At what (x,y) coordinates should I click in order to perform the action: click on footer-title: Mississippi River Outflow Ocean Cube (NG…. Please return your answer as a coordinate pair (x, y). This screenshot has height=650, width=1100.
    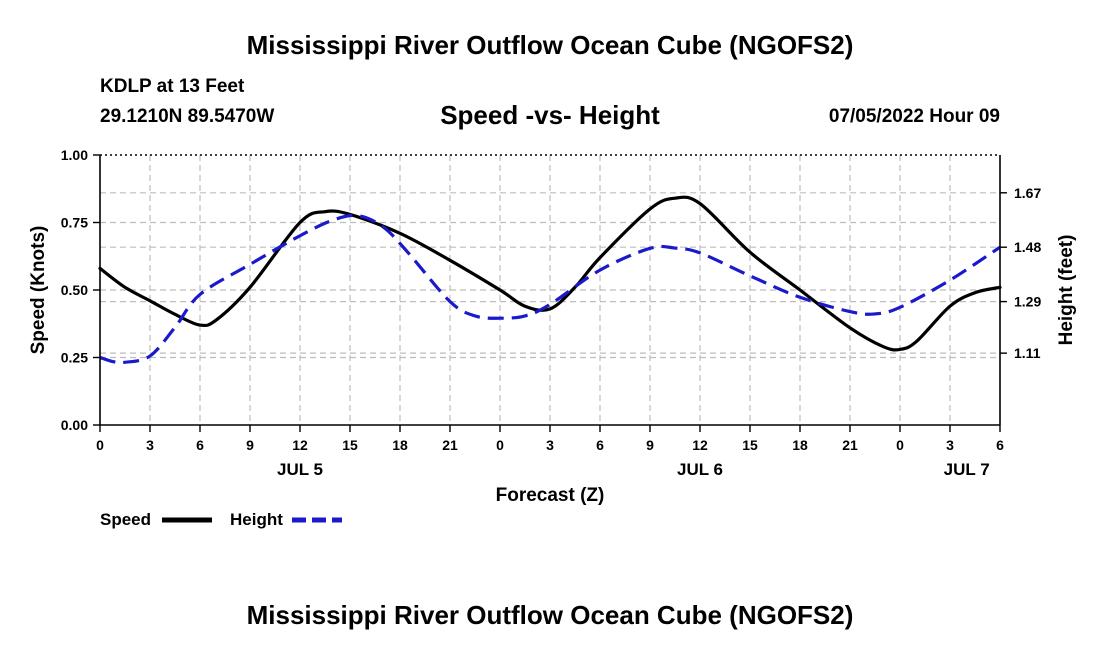
    Looking at the image, I should click on (550, 615).